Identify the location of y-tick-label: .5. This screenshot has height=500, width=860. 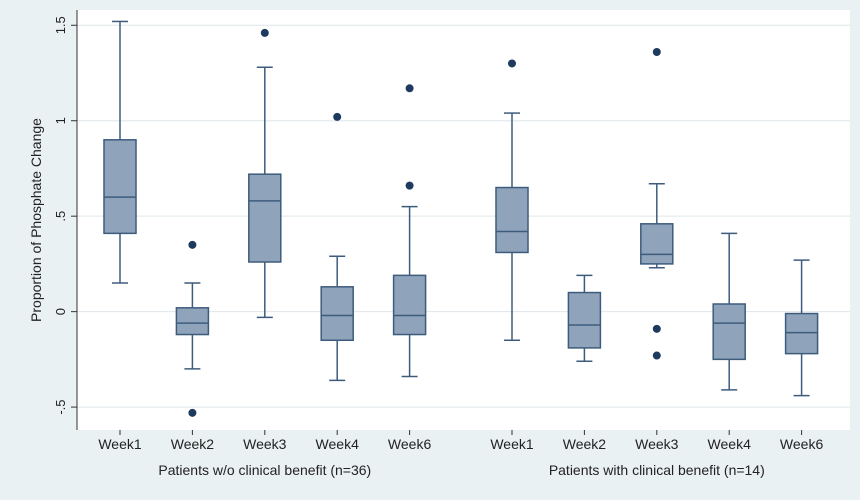
(60, 216).